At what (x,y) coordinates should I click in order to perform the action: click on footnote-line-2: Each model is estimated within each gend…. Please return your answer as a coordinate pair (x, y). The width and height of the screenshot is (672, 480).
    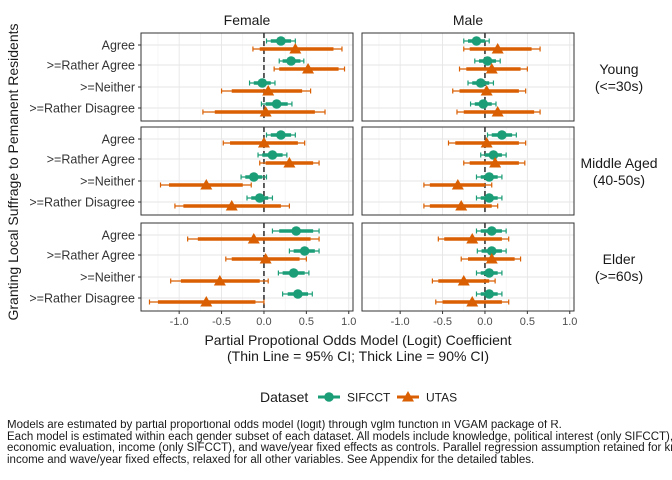
    Looking at the image, I should click on (339, 436).